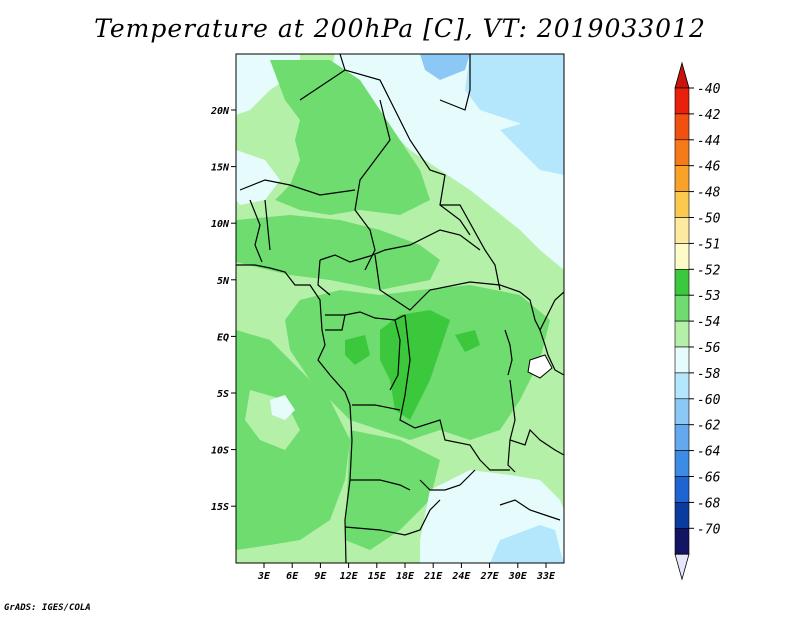 The width and height of the screenshot is (800, 618). What do you see at coordinates (264, 576) in the screenshot?
I see `lon-tick-label: 3E` at bounding box center [264, 576].